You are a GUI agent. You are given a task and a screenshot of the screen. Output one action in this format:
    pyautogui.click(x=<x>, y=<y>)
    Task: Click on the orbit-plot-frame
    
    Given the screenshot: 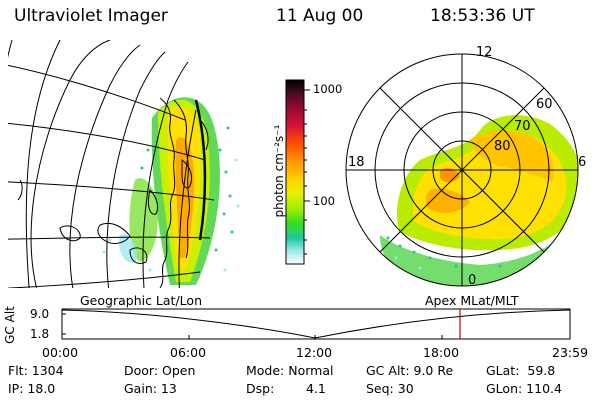 What is the action you would take?
    pyautogui.click(x=316, y=324)
    